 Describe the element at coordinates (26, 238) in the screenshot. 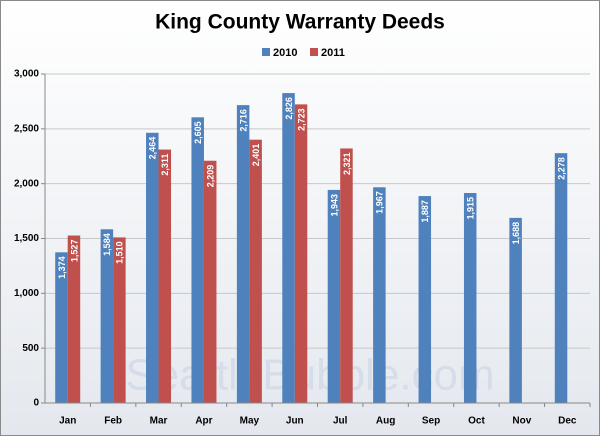

I see `y-tick-label: 1,500` at that location.